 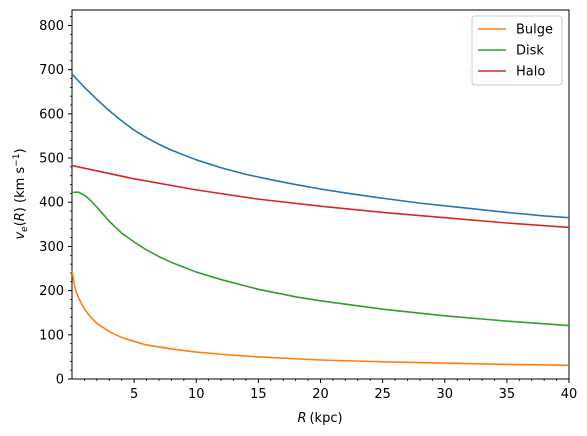 I want to click on x-axis-label: R (kpc), so click(x=319, y=418).